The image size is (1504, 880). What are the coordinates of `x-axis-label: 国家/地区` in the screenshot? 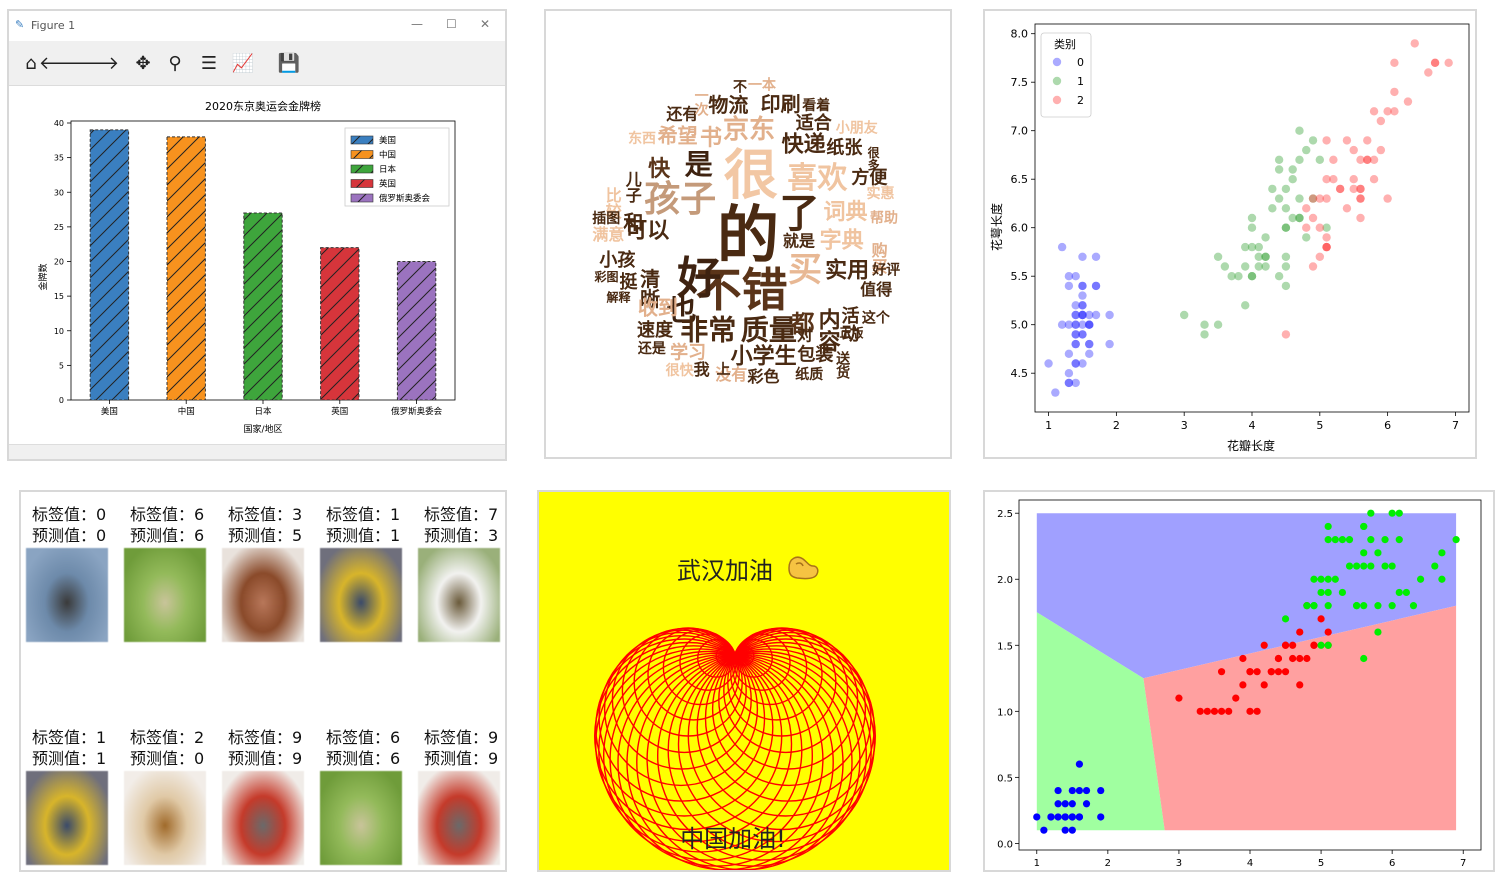 It's located at (262, 429).